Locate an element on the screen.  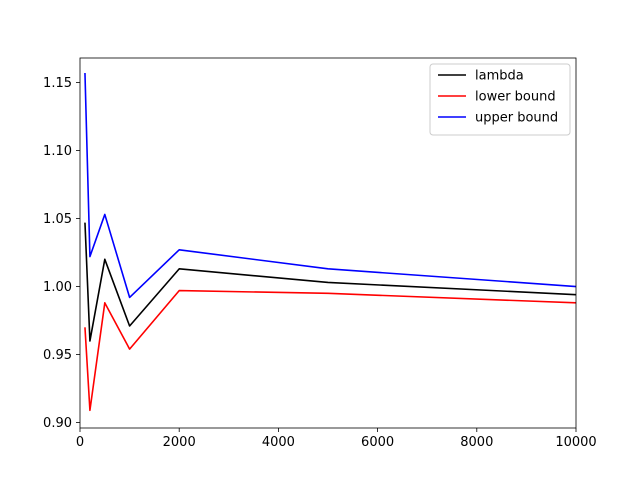
y-tick-label: 0.95 is located at coordinates (57, 355).